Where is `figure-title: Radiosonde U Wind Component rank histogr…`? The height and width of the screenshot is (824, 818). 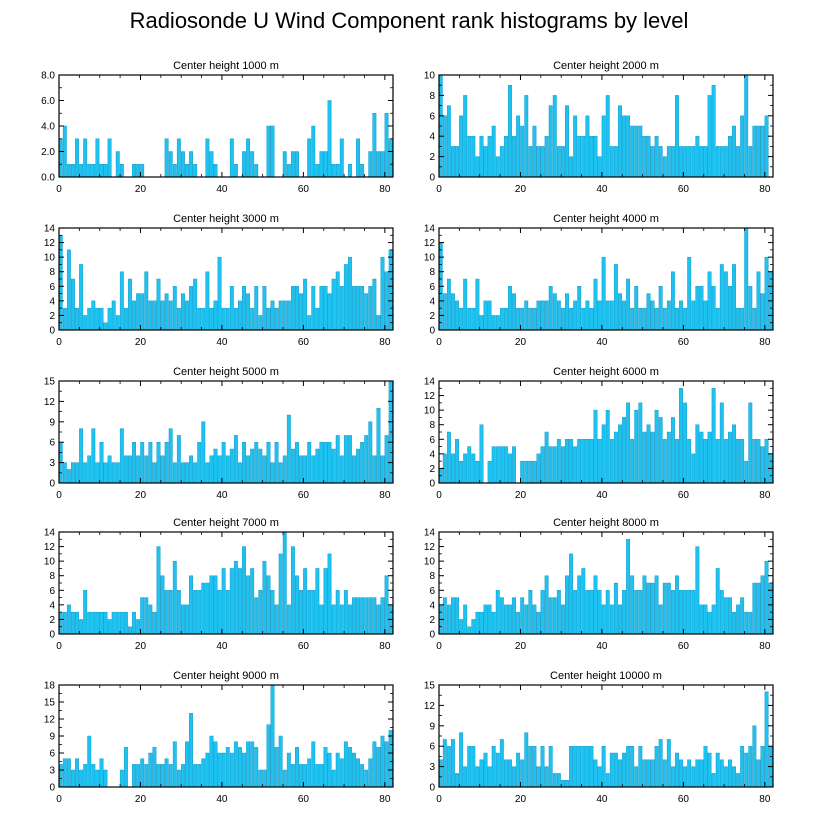
figure-title: Radiosonde U Wind Component rank histogr… is located at coordinates (409, 20).